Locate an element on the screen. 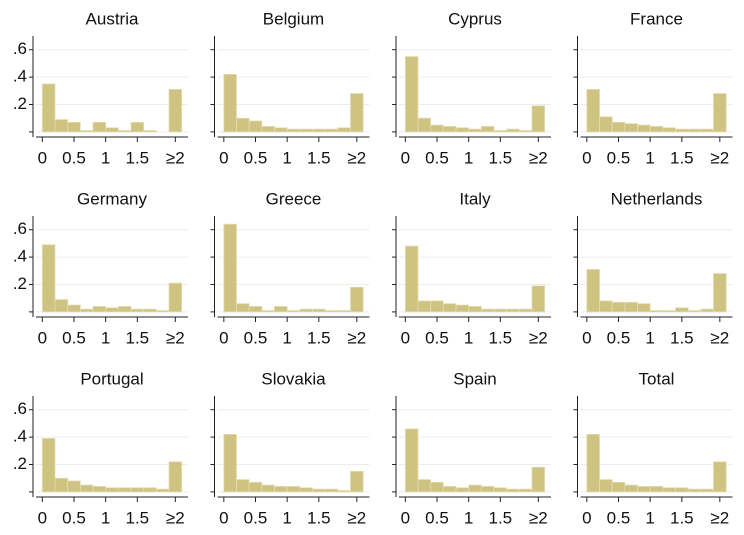 This screenshot has height=535, width=744. y-tick-label: .6 is located at coordinates (20, 228).